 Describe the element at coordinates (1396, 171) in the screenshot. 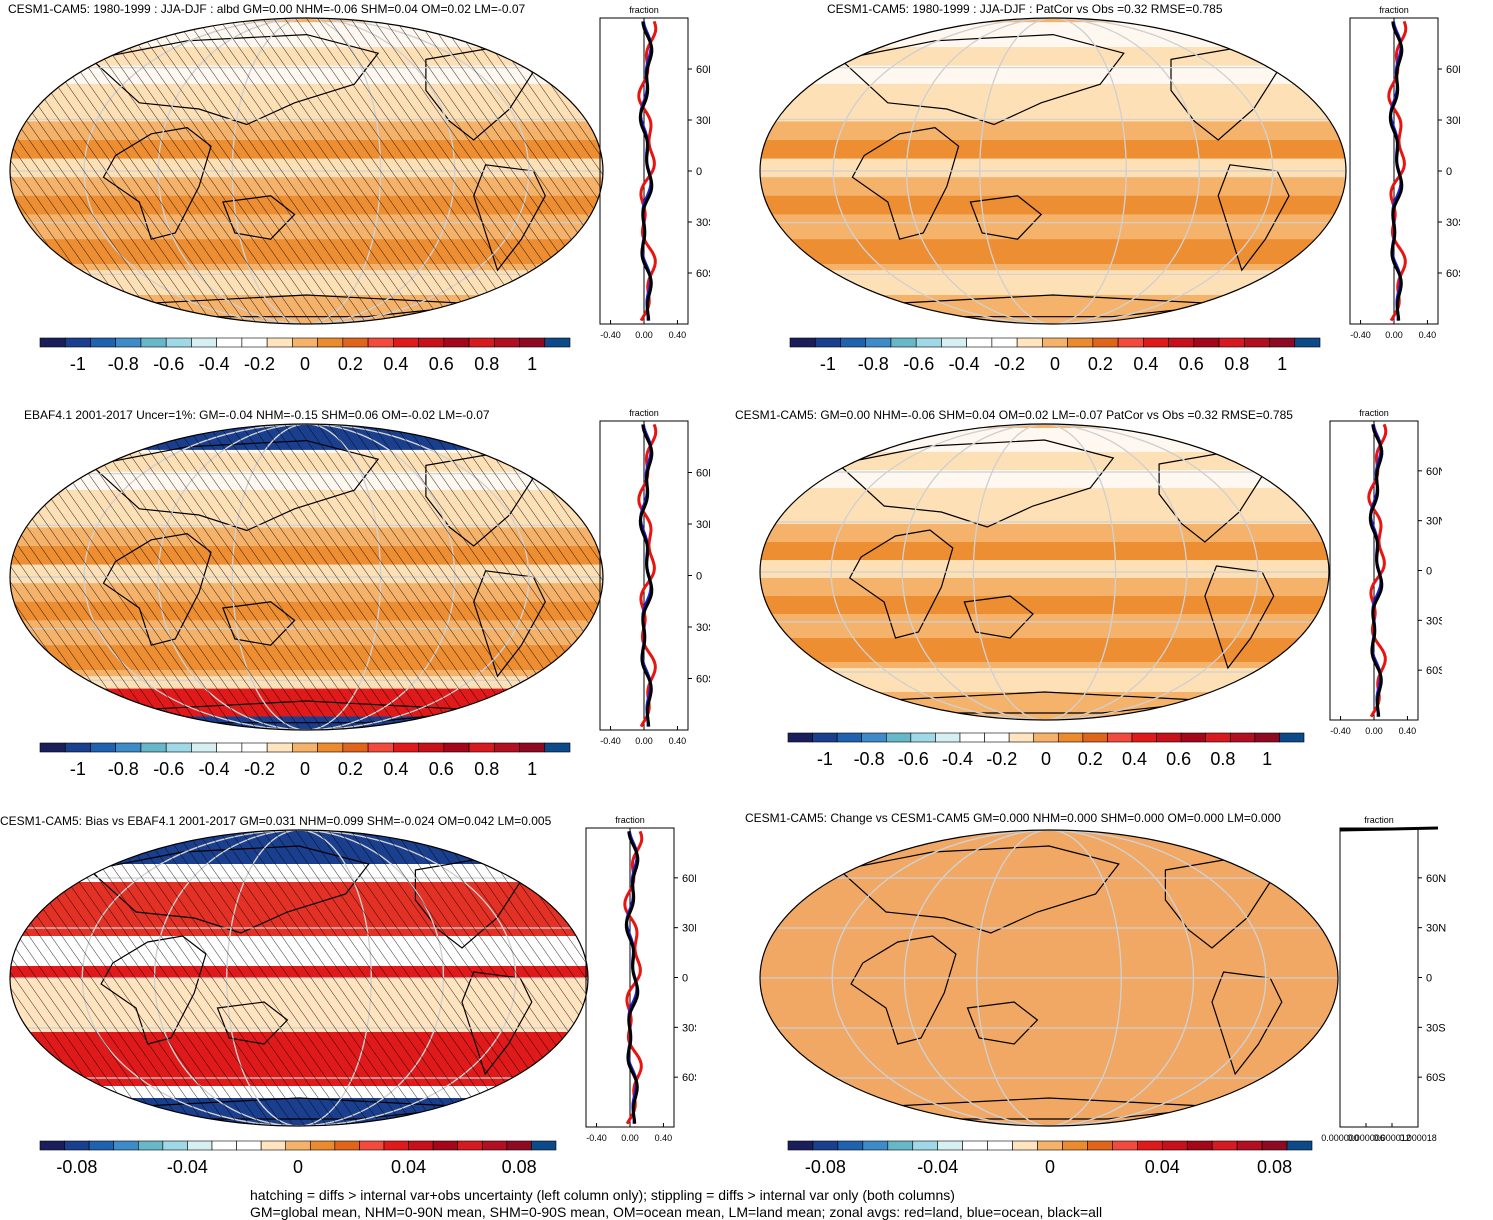

I see `profile-line-all` at that location.